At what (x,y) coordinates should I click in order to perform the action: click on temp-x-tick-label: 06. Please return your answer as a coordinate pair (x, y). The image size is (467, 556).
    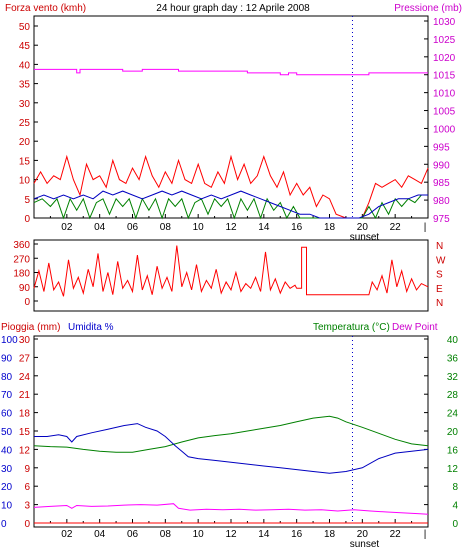
    Looking at the image, I should click on (133, 534).